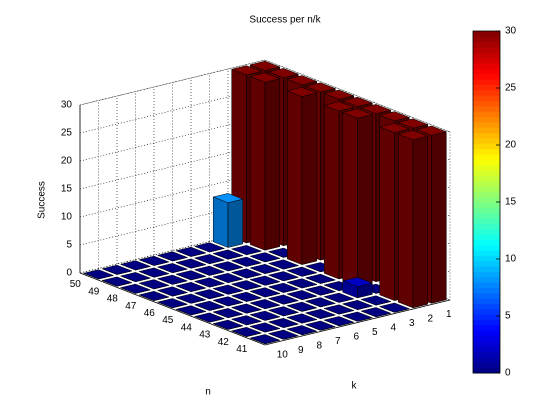 This screenshot has width=560, height=420. What do you see at coordinates (265, 264) in the screenshot?
I see `grid-line` at bounding box center [265, 264].